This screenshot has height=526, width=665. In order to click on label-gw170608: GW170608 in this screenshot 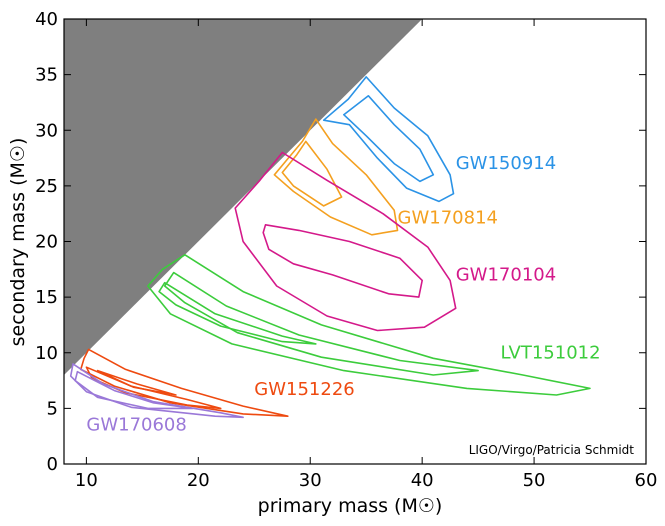, I will do `click(136, 425)`.